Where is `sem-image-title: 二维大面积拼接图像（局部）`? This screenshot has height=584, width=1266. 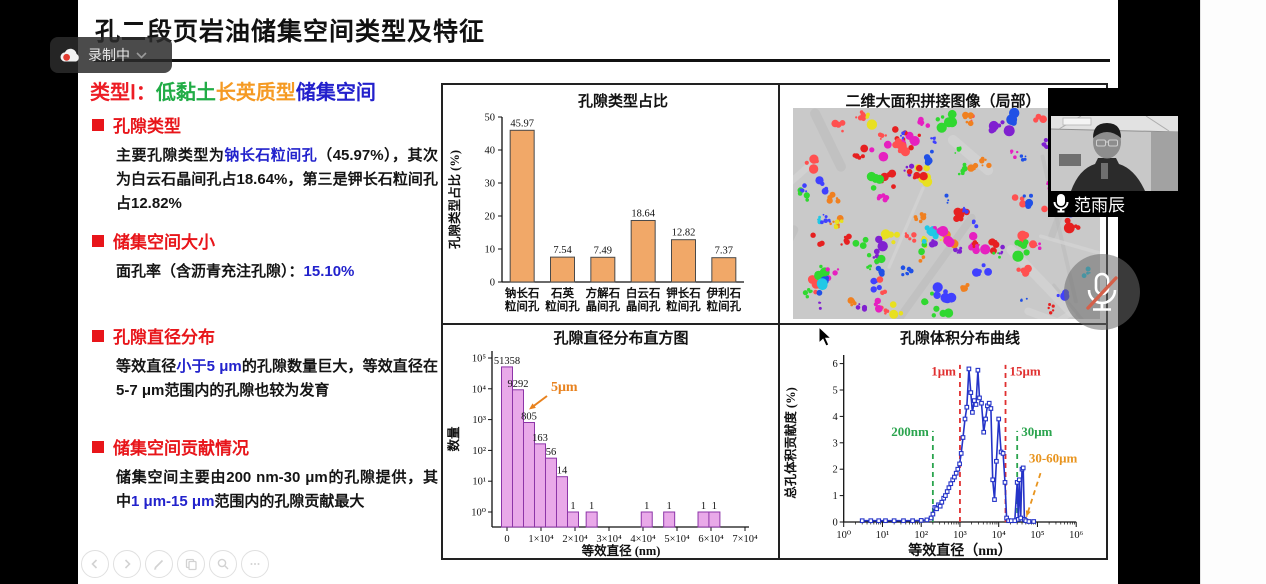
sem-image-title: 二维大面积拼接图像（局部） is located at coordinates (943, 102).